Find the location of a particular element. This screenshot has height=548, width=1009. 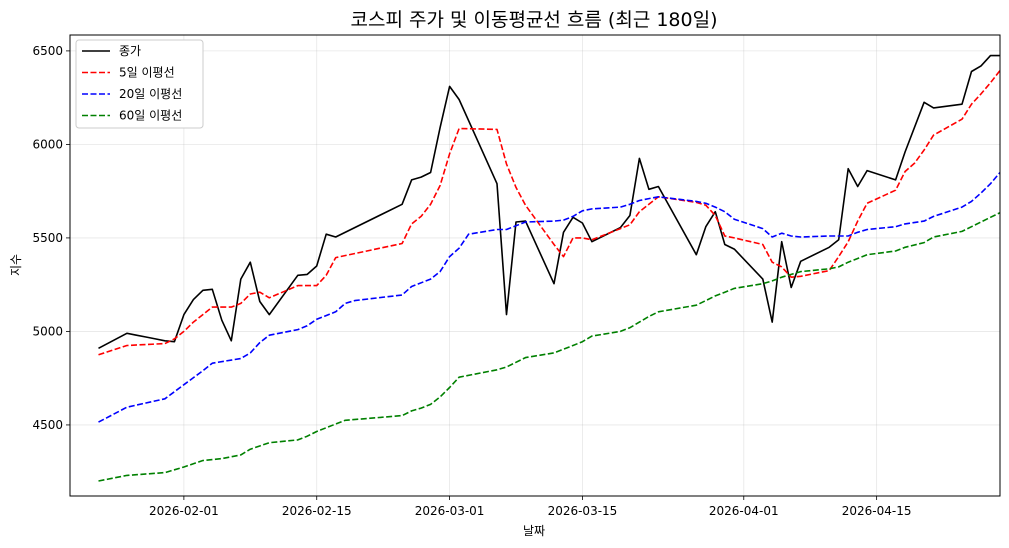

legend-label: 20일 이평선 is located at coordinates (150, 94).